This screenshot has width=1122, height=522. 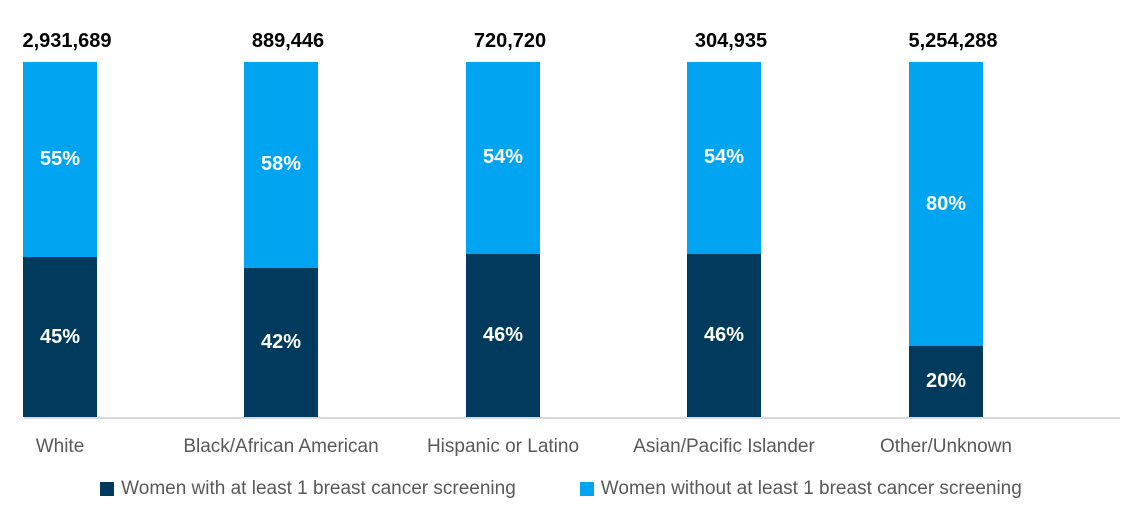 What do you see at coordinates (281, 446) in the screenshot?
I see `x-axis-category-label: Black/African American` at bounding box center [281, 446].